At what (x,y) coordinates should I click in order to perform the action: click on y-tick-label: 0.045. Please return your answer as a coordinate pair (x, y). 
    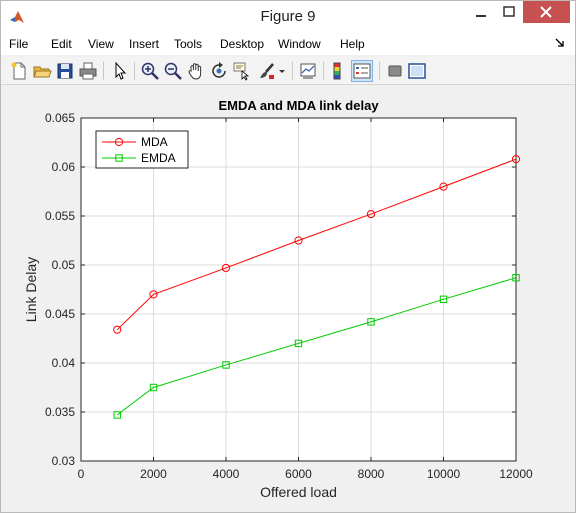
    Looking at the image, I should click on (60, 314).